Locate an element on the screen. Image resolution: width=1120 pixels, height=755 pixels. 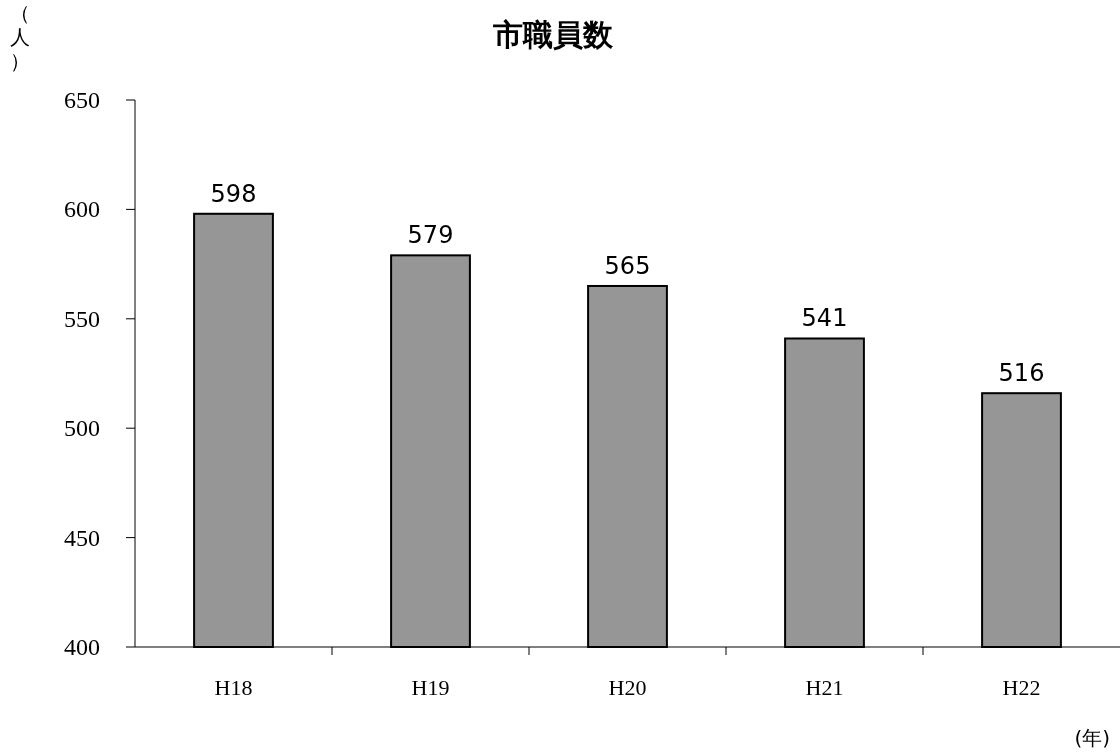
data-label: 516 is located at coordinates (1021, 373).